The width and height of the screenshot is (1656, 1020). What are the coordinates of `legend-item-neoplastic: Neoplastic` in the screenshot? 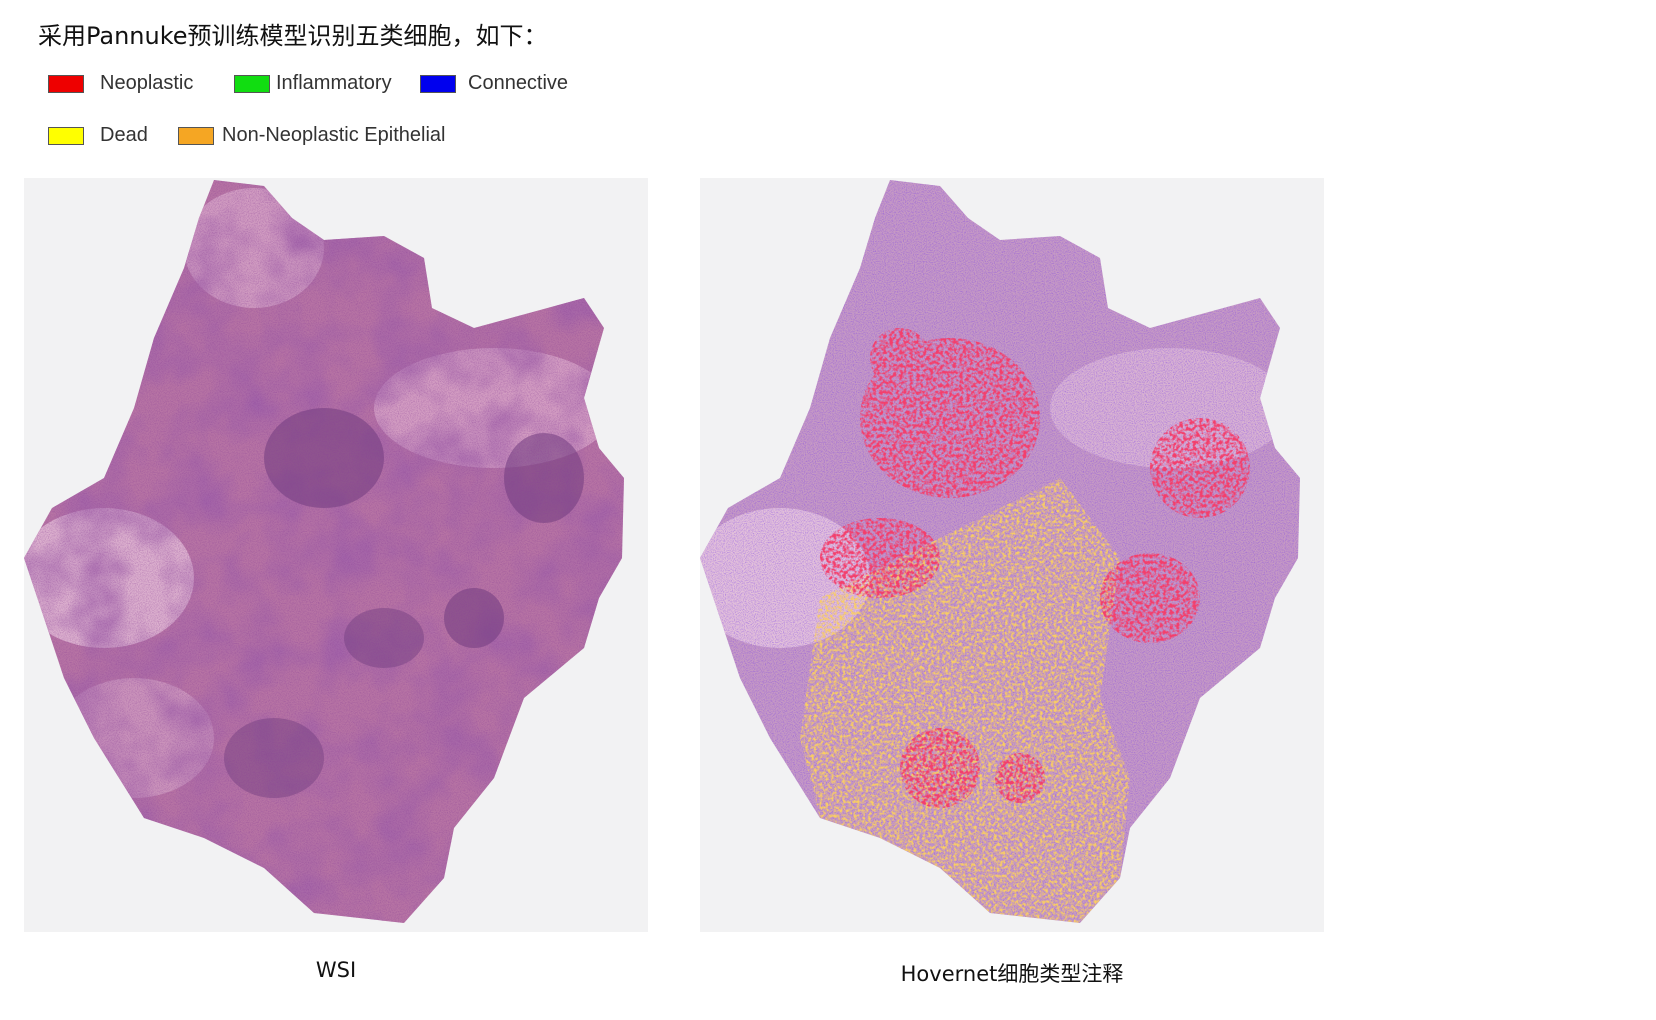 It's located at (120, 83).